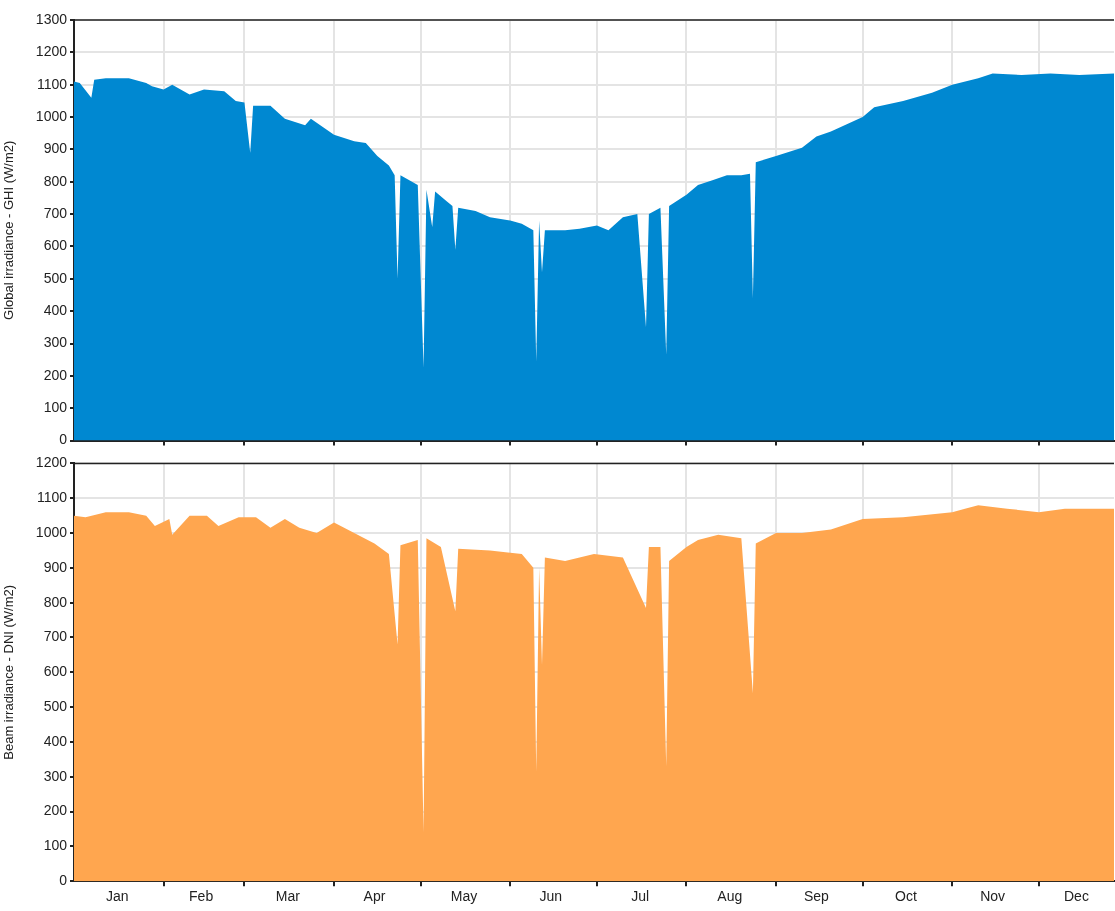 Image resolution: width=1115 pixels, height=911 pixels. I want to click on y-tick-label: 1300, so click(51, 18).